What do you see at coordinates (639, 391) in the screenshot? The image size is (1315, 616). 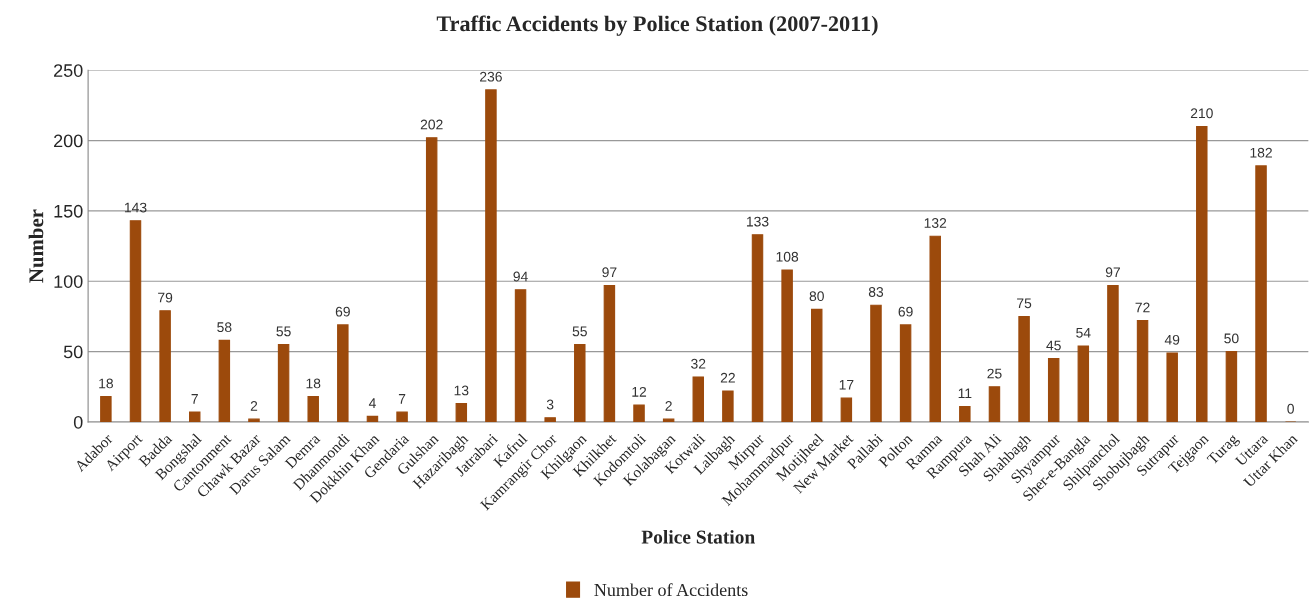 I see `data-label: 12` at bounding box center [639, 391].